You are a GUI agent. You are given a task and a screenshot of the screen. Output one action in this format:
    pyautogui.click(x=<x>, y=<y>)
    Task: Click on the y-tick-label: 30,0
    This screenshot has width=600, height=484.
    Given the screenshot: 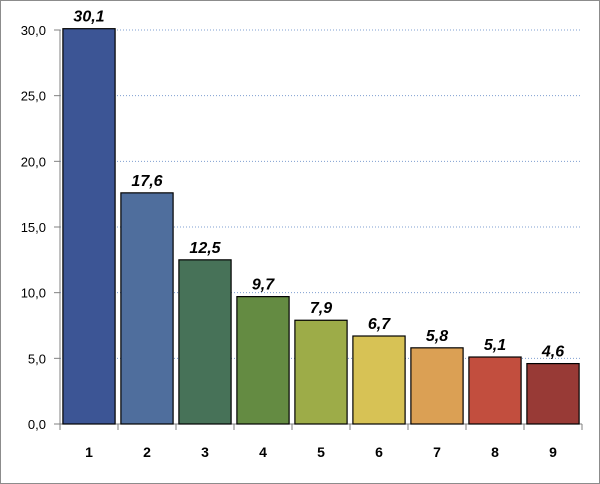 What is the action you would take?
    pyautogui.click(x=33, y=30)
    